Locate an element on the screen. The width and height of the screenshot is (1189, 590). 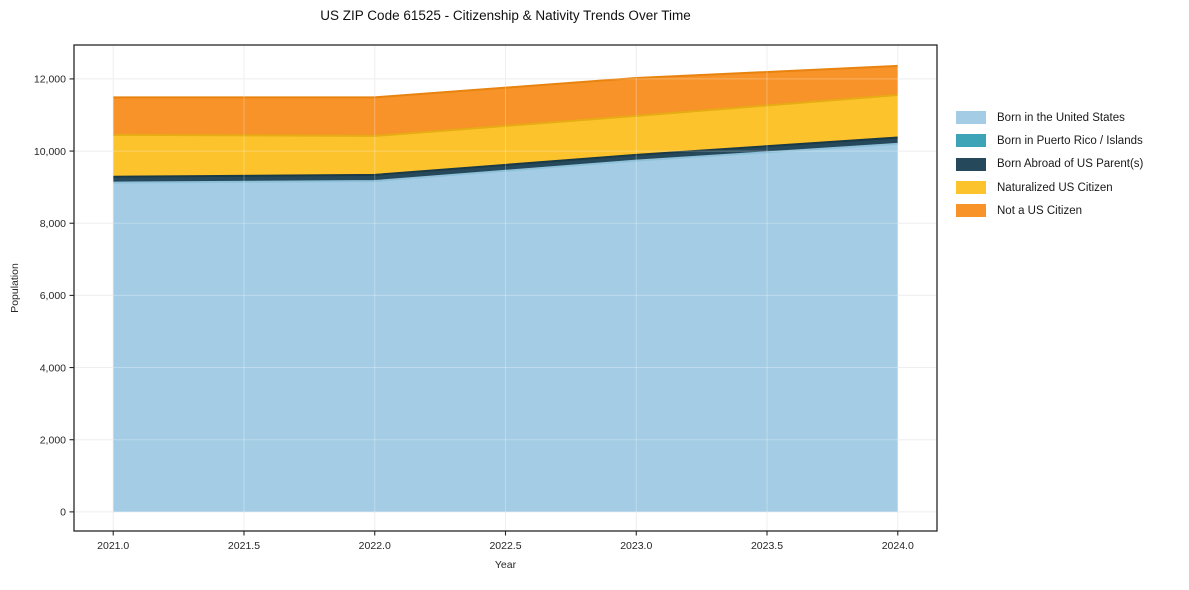
x-tick-label: 2022.0 is located at coordinates (375, 546).